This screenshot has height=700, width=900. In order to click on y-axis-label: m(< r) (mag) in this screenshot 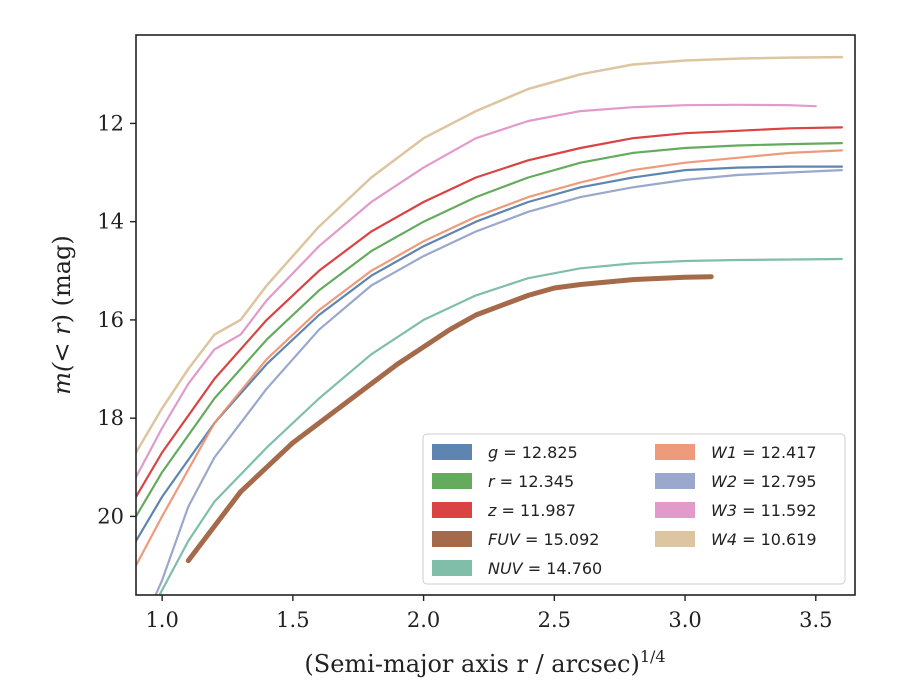, I will do `click(62, 315)`.